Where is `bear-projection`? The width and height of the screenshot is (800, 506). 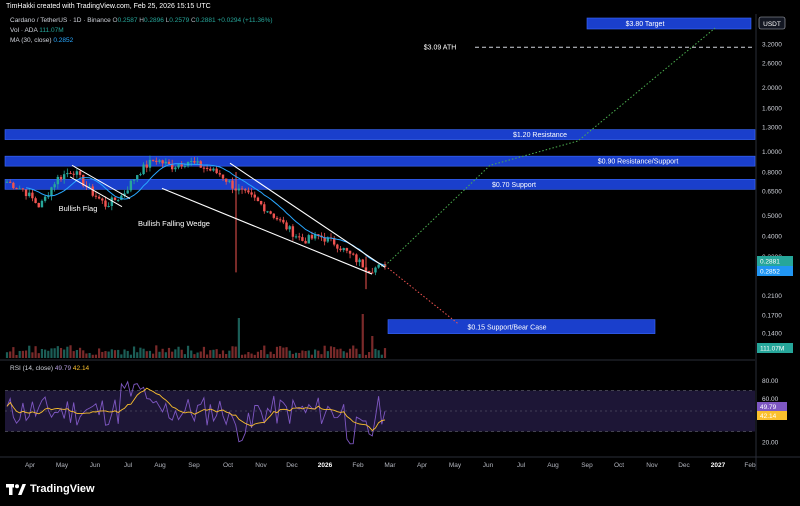
bear-projection is located at coordinates (421, 294).